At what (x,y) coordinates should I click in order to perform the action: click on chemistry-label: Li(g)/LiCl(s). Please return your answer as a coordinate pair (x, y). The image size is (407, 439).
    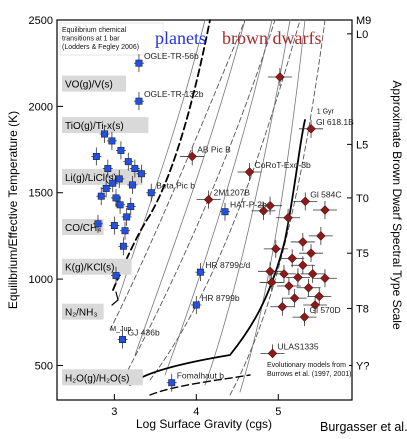
    Looking at the image, I should click on (91, 178).